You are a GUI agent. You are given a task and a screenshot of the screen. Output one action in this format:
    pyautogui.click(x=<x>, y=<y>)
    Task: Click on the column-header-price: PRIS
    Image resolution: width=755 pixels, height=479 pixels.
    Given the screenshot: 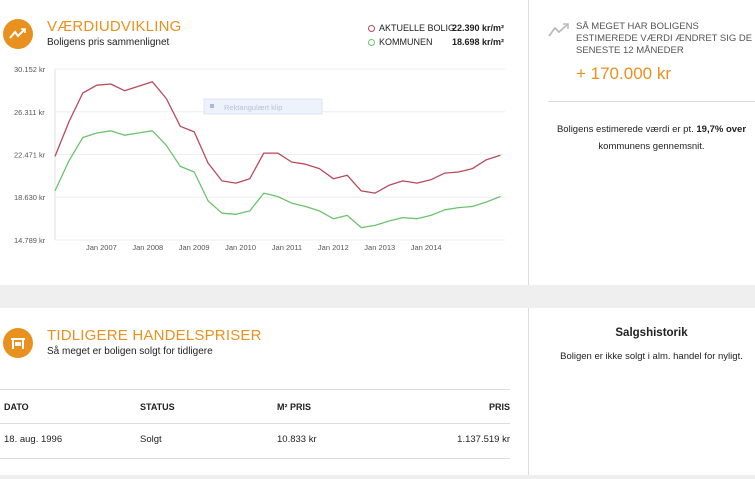 What is the action you would take?
    pyautogui.click(x=499, y=407)
    